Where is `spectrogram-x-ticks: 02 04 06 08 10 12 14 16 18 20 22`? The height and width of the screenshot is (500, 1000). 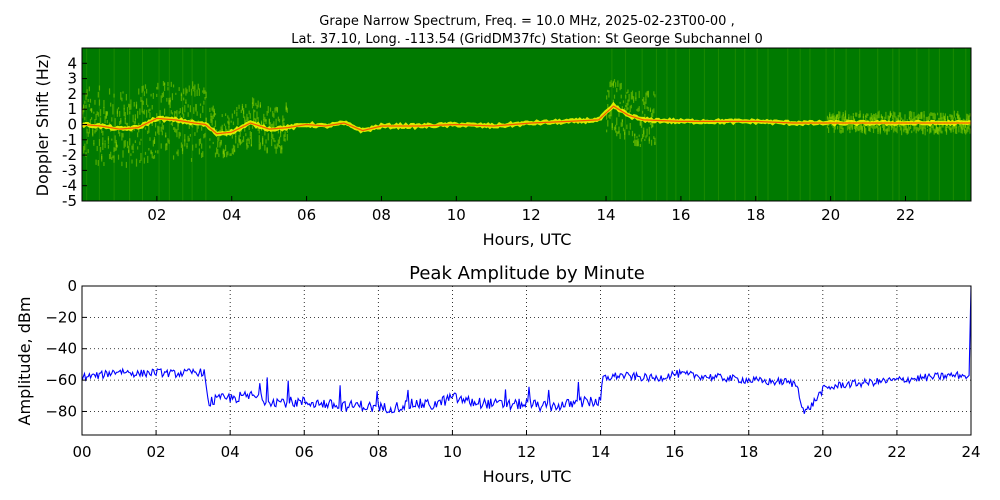
spectrogram-x-ticks: 02 04 06 08 10 12 14 16 18 20 22 is located at coordinates (531, 210).